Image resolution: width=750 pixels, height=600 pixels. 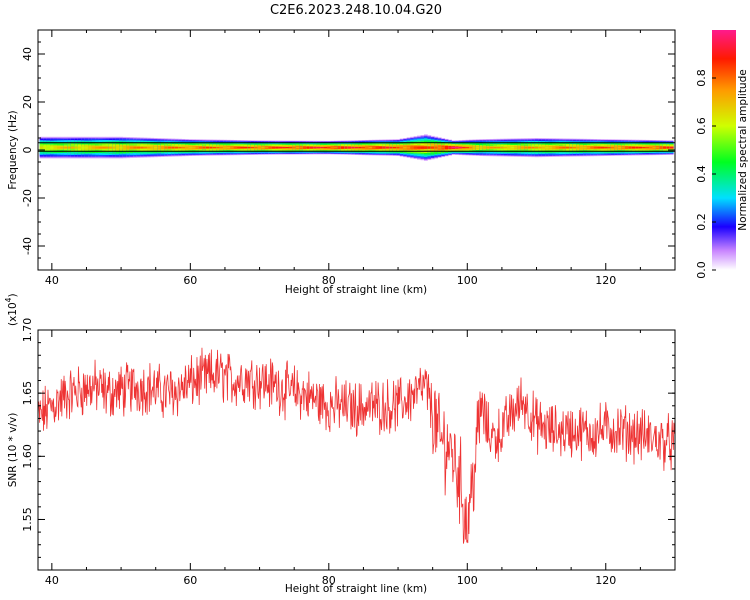 What do you see at coordinates (190, 580) in the screenshot?
I see `x-tick-label: 60` at bounding box center [190, 580].